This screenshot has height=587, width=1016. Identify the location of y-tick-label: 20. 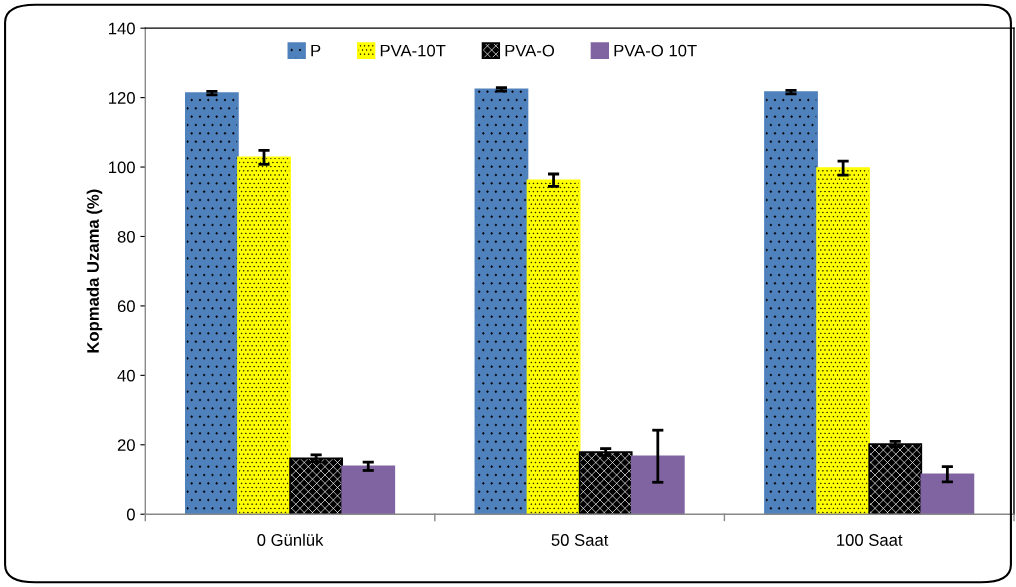
(126, 445).